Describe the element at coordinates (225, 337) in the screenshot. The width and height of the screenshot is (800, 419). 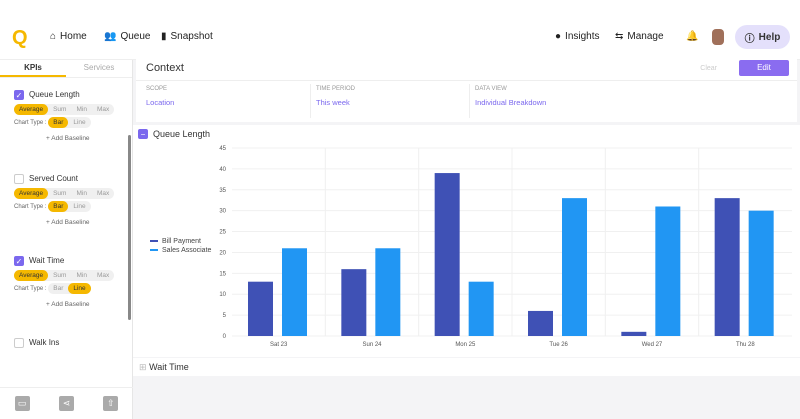
I see `y-tick-label: 0` at that location.